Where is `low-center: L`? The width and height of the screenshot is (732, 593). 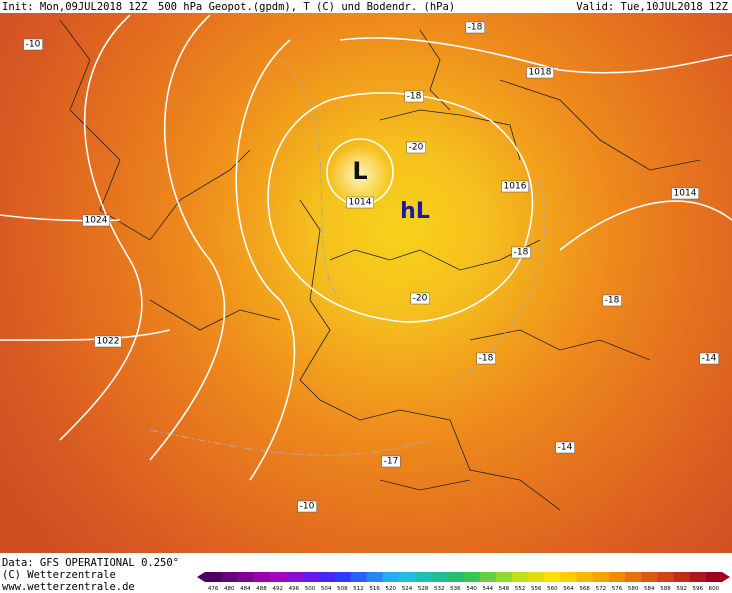 low-center: L is located at coordinates (359, 171).